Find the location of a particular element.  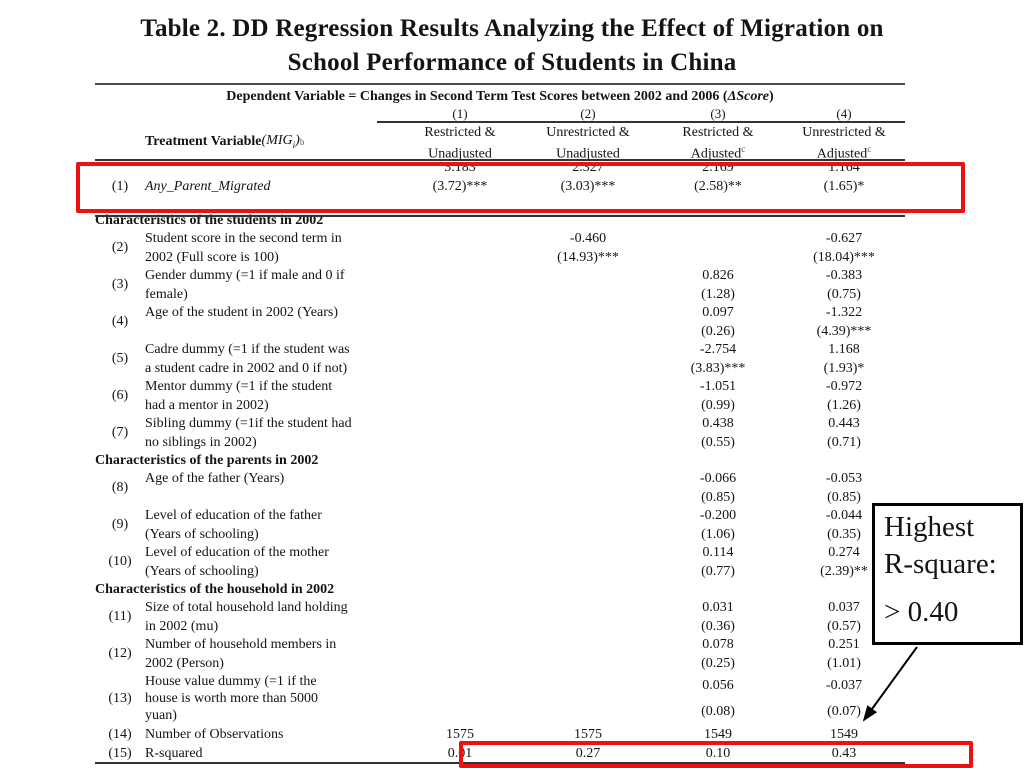

stub-header-subscript: i is located at coordinates (294, 145).